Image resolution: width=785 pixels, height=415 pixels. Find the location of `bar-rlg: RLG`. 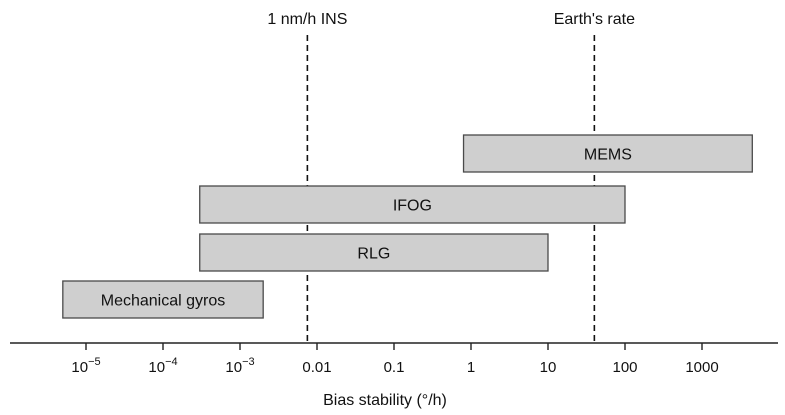

bar-rlg: RLG is located at coordinates (374, 252).